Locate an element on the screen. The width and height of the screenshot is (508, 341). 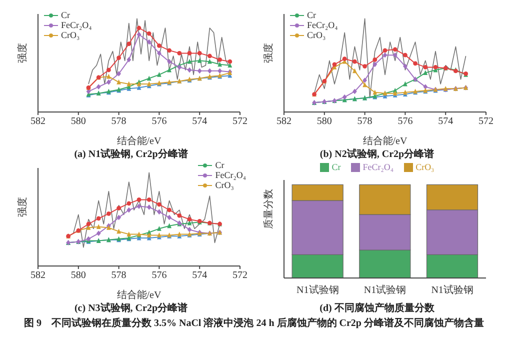
text: (c) N3试验钢, Cr2p分峰谱 is located at coordinates (131, 308).